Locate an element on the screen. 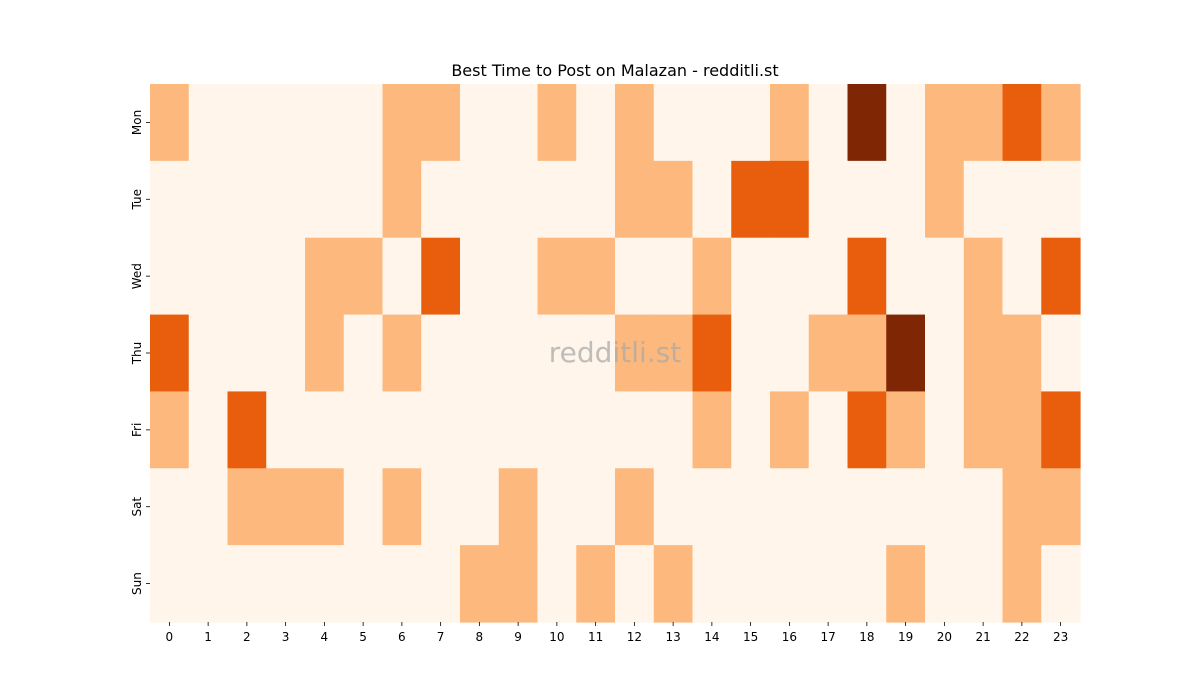 This screenshot has height=700, width=1200. x-tick-label: 18 is located at coordinates (866, 637).